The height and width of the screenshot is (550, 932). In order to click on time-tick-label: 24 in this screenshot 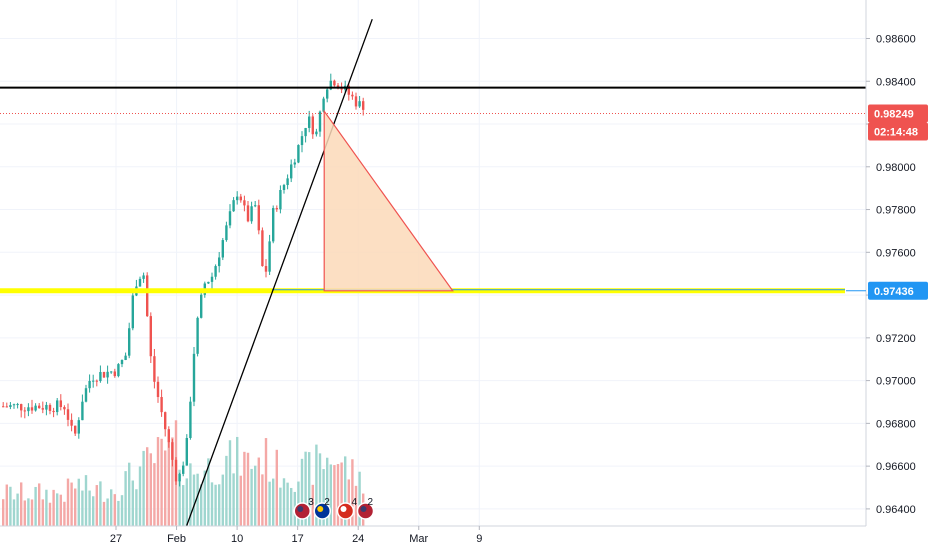, I will do `click(358, 539)`.